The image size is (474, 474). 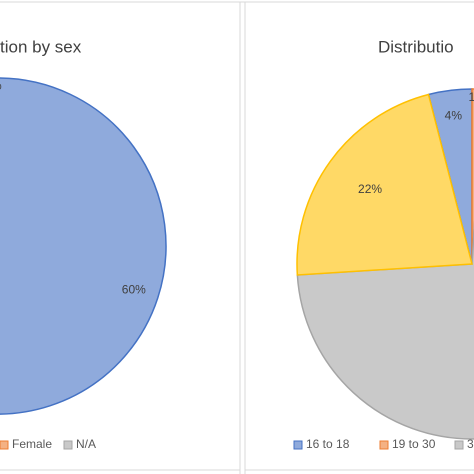 What do you see at coordinates (454, 116) in the screenshot?
I see `data-label: 4%` at bounding box center [454, 116].